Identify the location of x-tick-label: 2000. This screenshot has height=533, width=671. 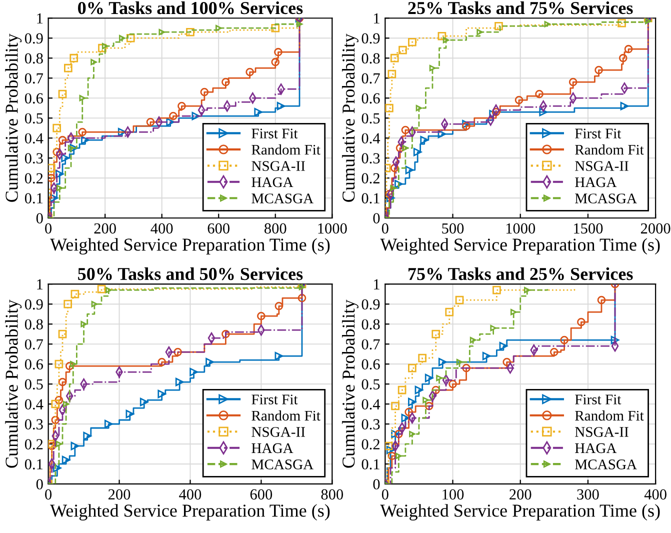
(655, 228).